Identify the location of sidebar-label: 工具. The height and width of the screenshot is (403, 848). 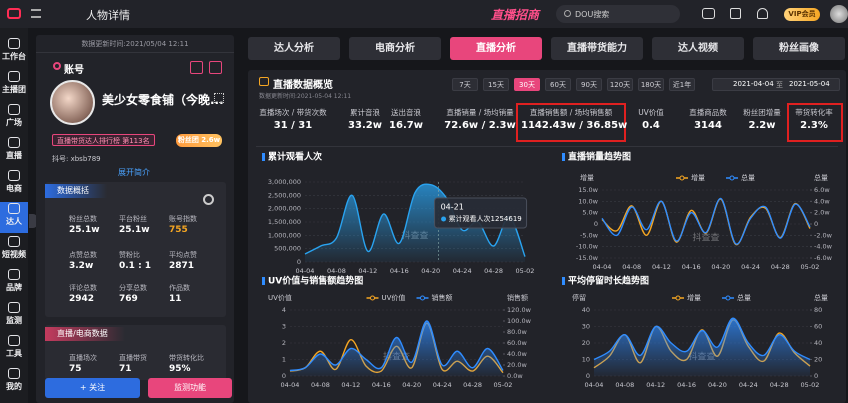
(14, 353).